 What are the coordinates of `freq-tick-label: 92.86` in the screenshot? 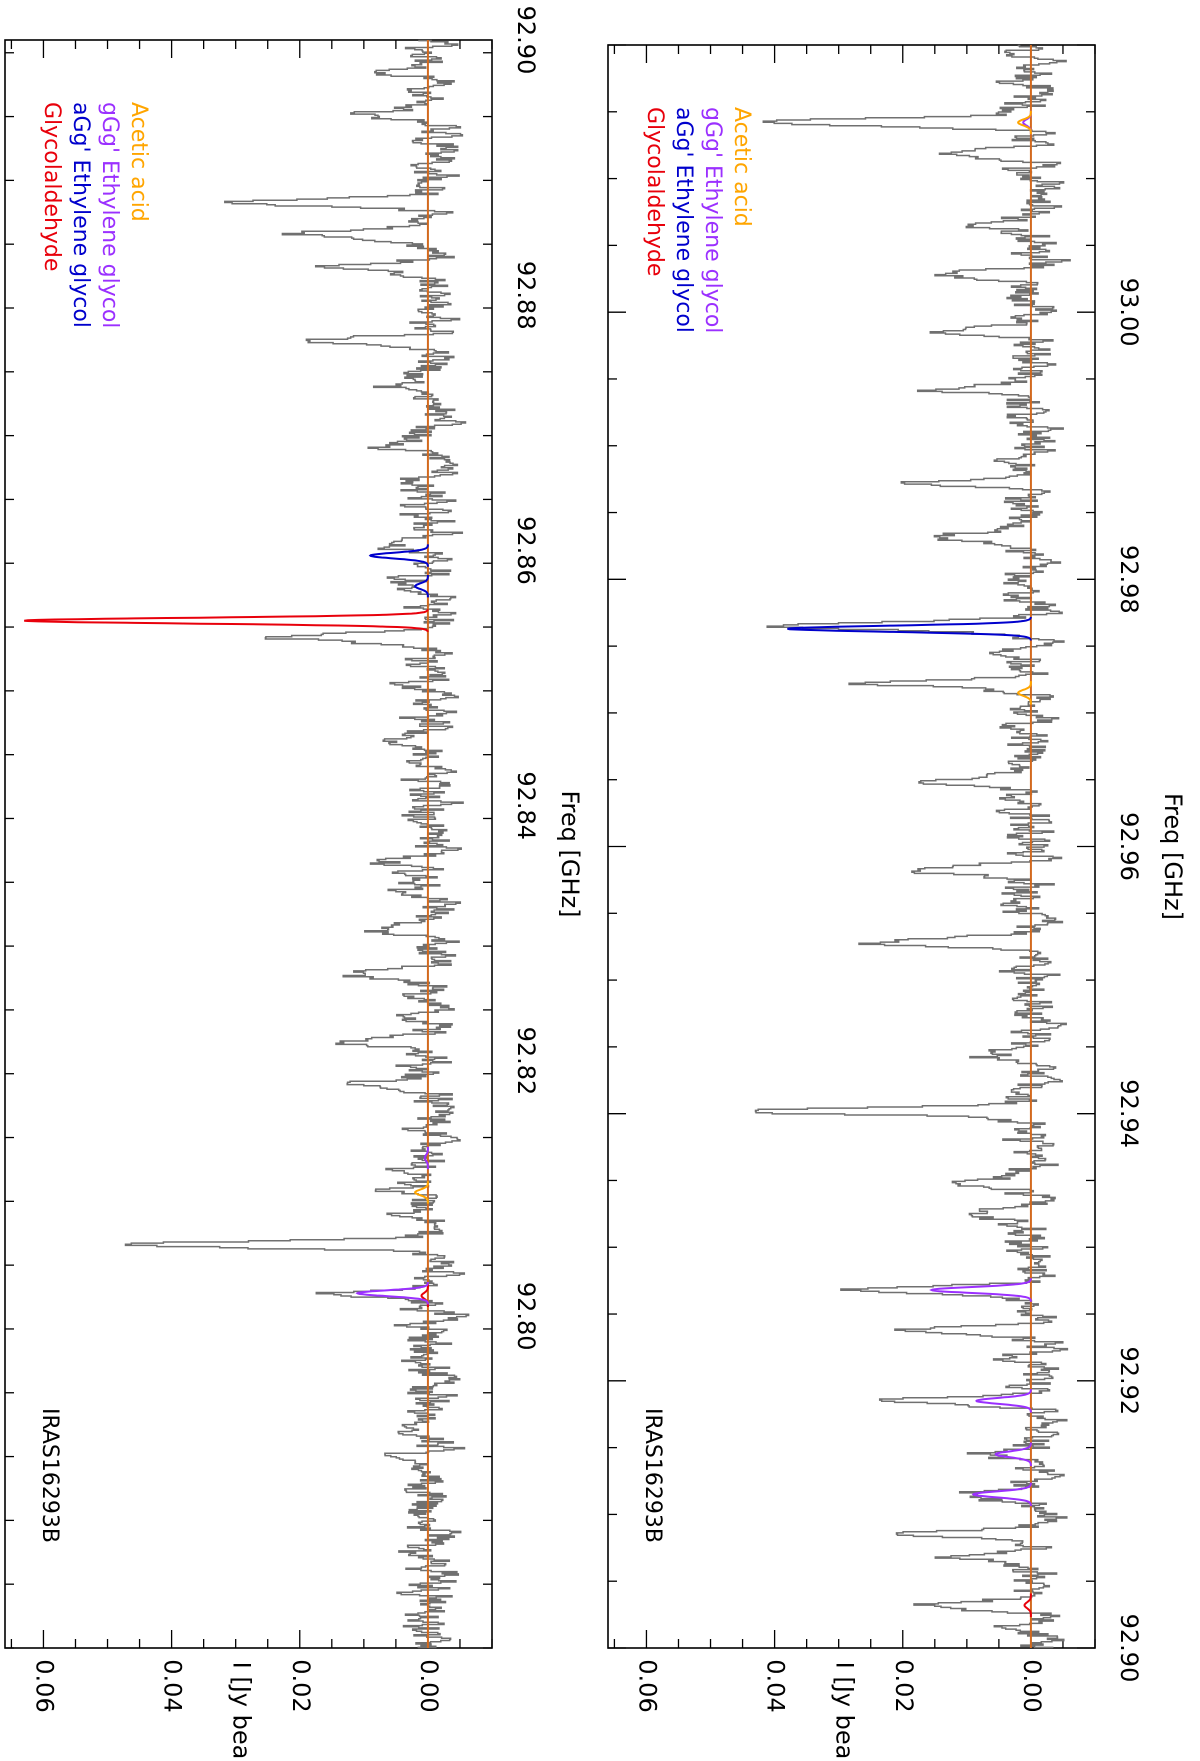 It's located at (526, 550).